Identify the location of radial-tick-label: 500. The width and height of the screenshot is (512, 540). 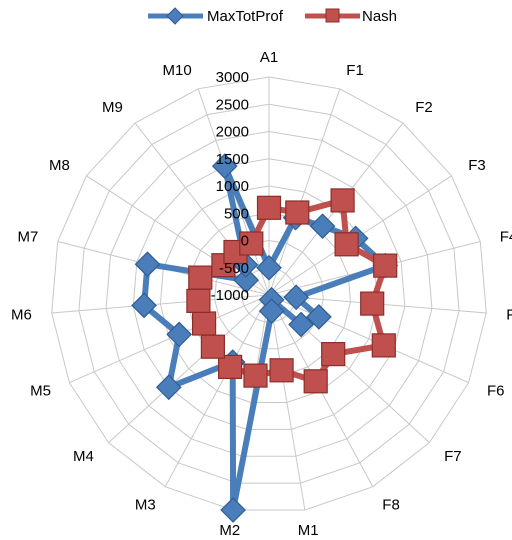
(236, 213).